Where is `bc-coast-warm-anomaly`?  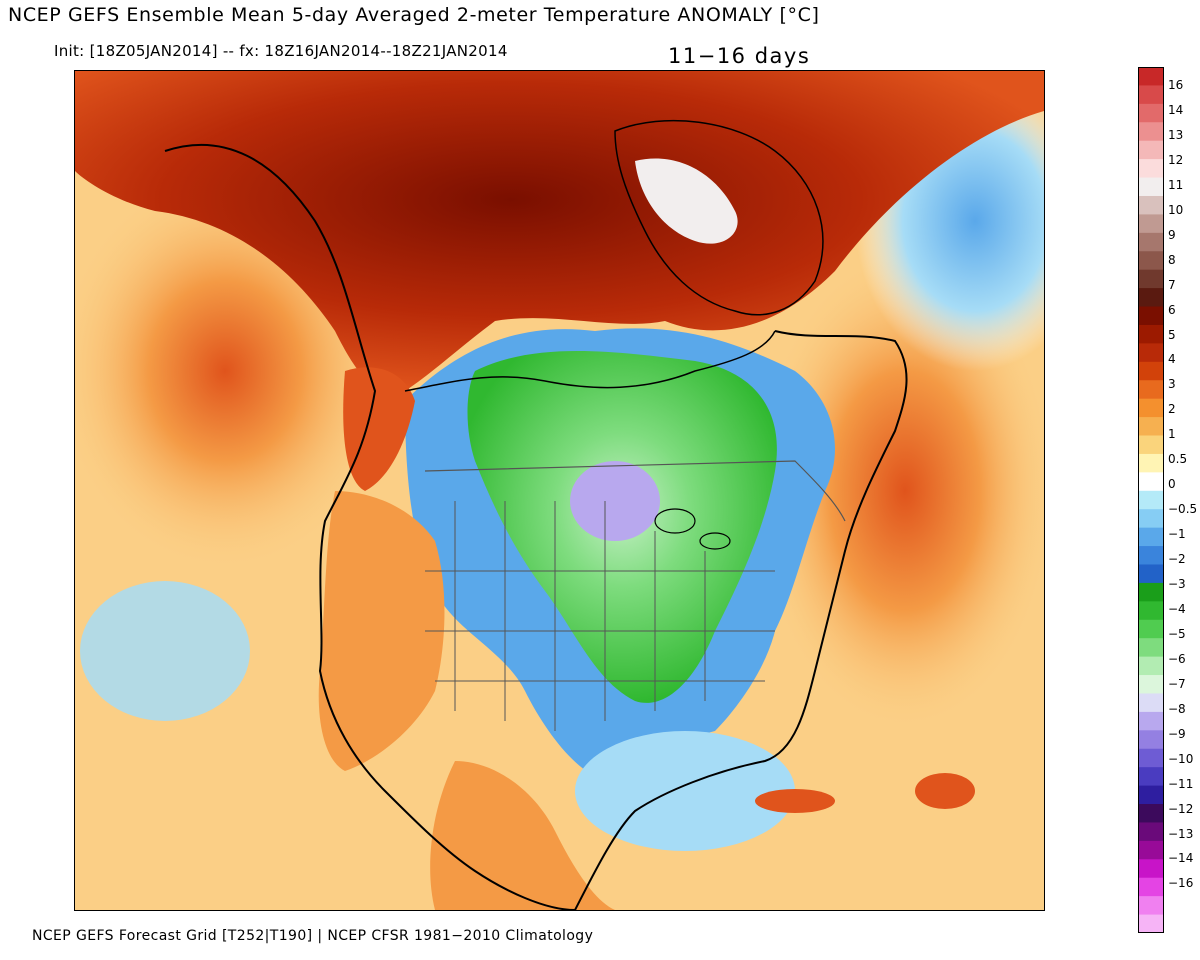
bc-coast-warm-anomaly is located at coordinates (379, 429).